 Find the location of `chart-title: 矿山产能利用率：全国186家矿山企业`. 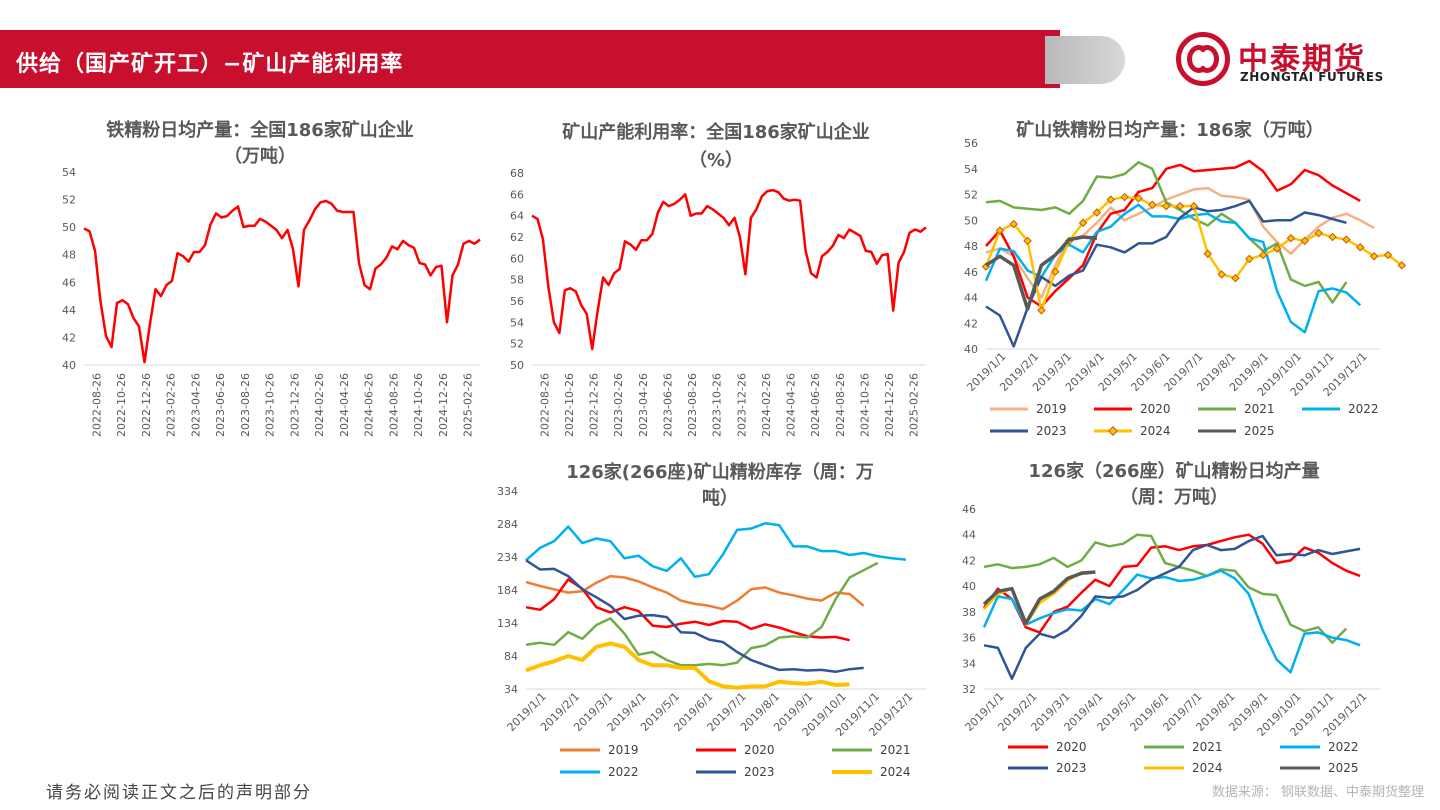

chart-title: 矿山产能利用率：全国186家矿山企业 is located at coordinates (716, 132).